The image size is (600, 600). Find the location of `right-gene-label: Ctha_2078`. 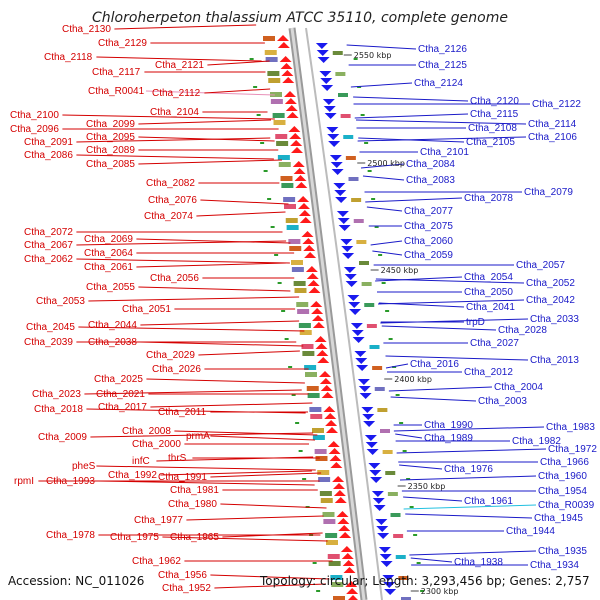

right-gene-label: Ctha_2078 is located at coordinates (488, 198).